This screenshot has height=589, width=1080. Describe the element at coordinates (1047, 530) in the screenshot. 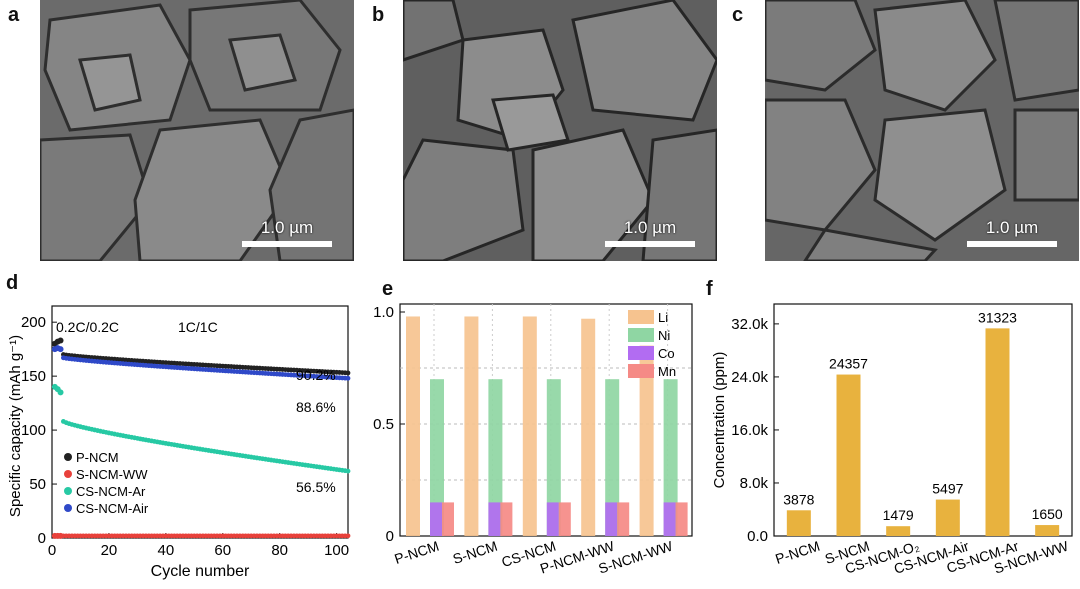

I see `bar-s-ncm-ww` at that location.